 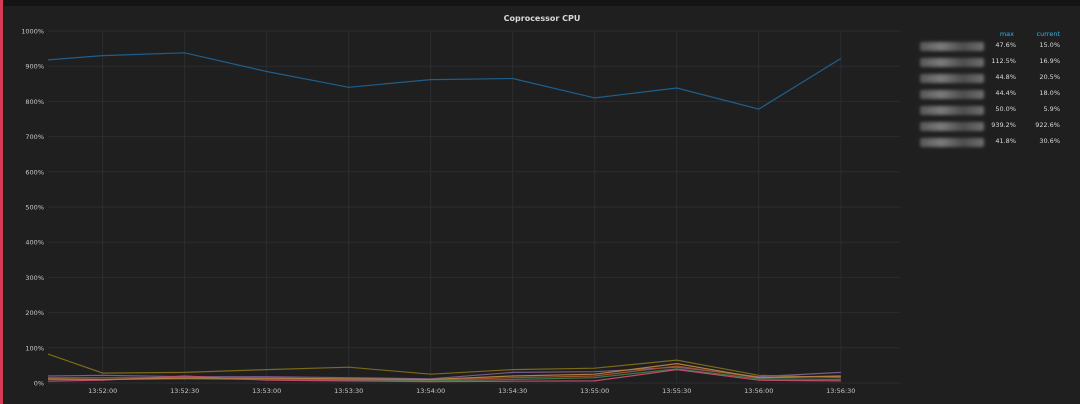 What do you see at coordinates (34, 67) in the screenshot?
I see `y-tick-label: 900%` at bounding box center [34, 67].